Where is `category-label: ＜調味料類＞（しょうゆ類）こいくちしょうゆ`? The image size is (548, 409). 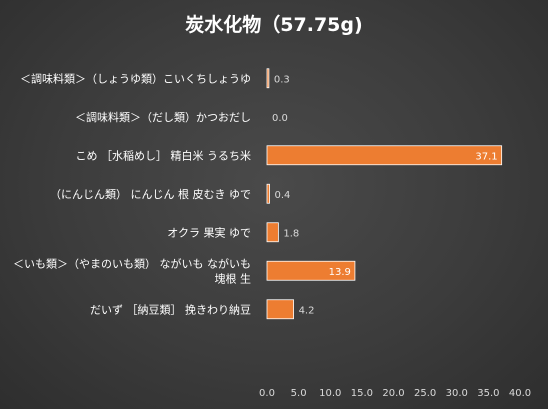 category-label: ＜調味料類＞（しょうゆ類）こいくちしょうゆ is located at coordinates (135, 78).